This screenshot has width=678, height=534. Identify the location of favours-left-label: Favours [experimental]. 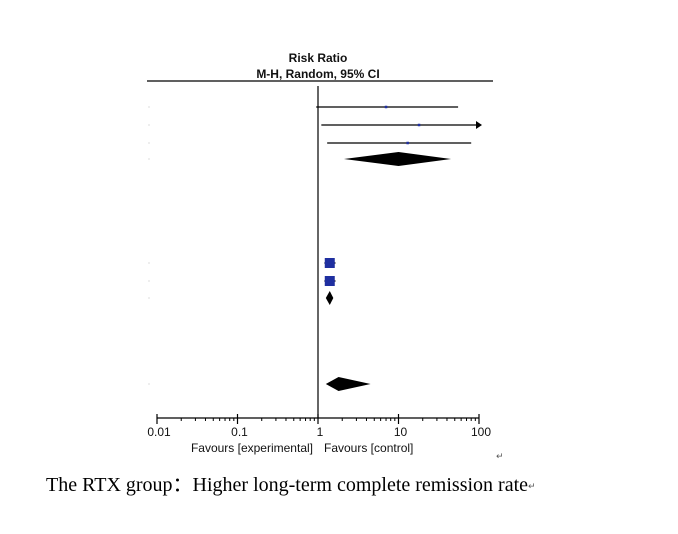
(252, 448).